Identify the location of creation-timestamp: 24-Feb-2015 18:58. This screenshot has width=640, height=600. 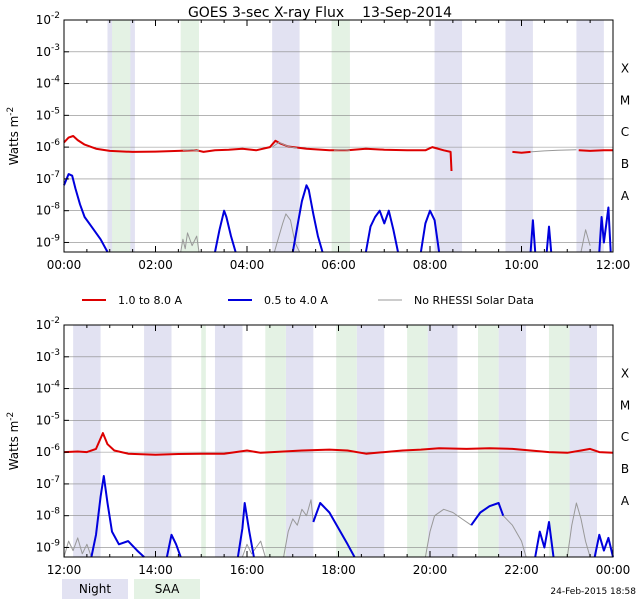
(593, 592).